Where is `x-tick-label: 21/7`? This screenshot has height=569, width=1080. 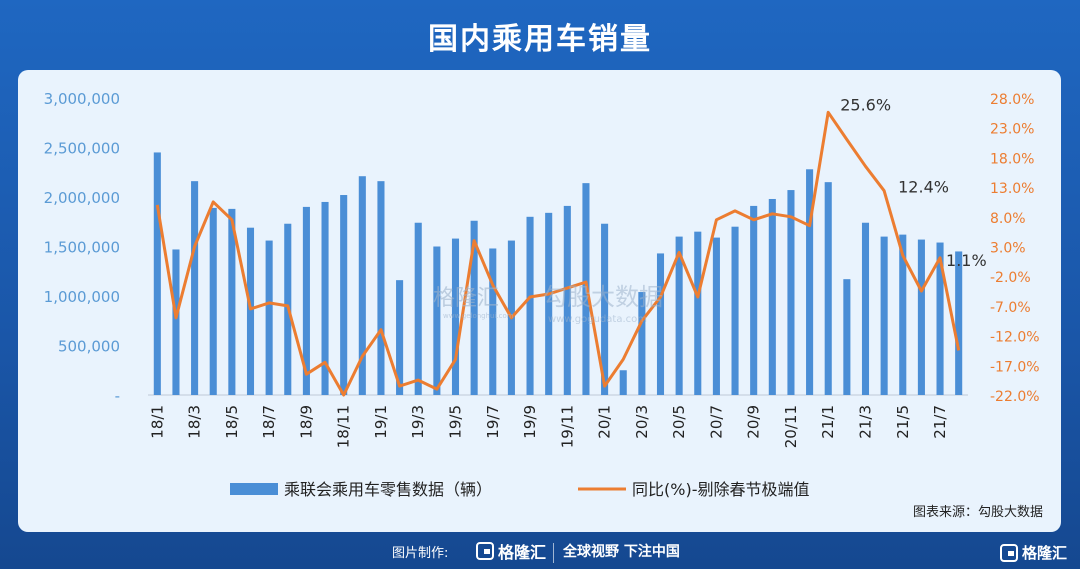
x-tick-label: 21/7 is located at coordinates (940, 422).